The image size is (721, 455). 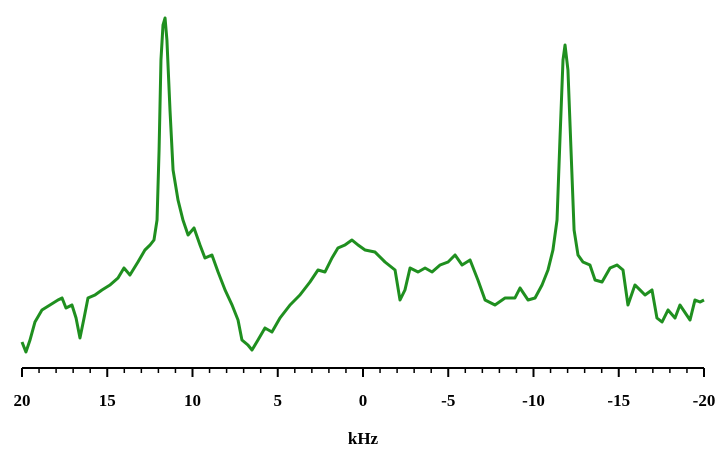 What do you see at coordinates (618, 400) in the screenshot?
I see `x-tick-label: -15` at bounding box center [618, 400].